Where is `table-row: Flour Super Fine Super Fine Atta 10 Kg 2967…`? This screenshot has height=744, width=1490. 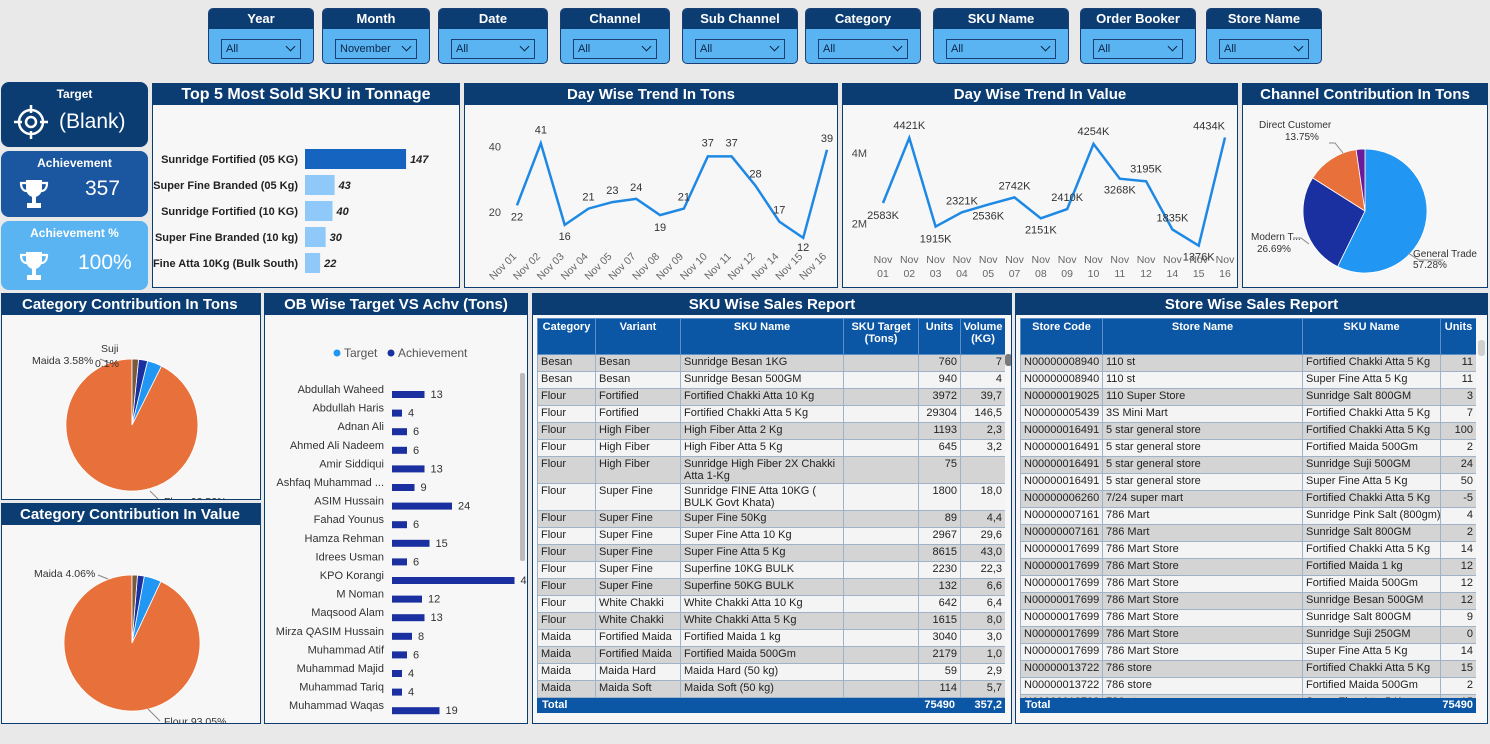
table-row: Flour Super Fine Super Fine Atta 10 Kg 2967… is located at coordinates (771, 536).